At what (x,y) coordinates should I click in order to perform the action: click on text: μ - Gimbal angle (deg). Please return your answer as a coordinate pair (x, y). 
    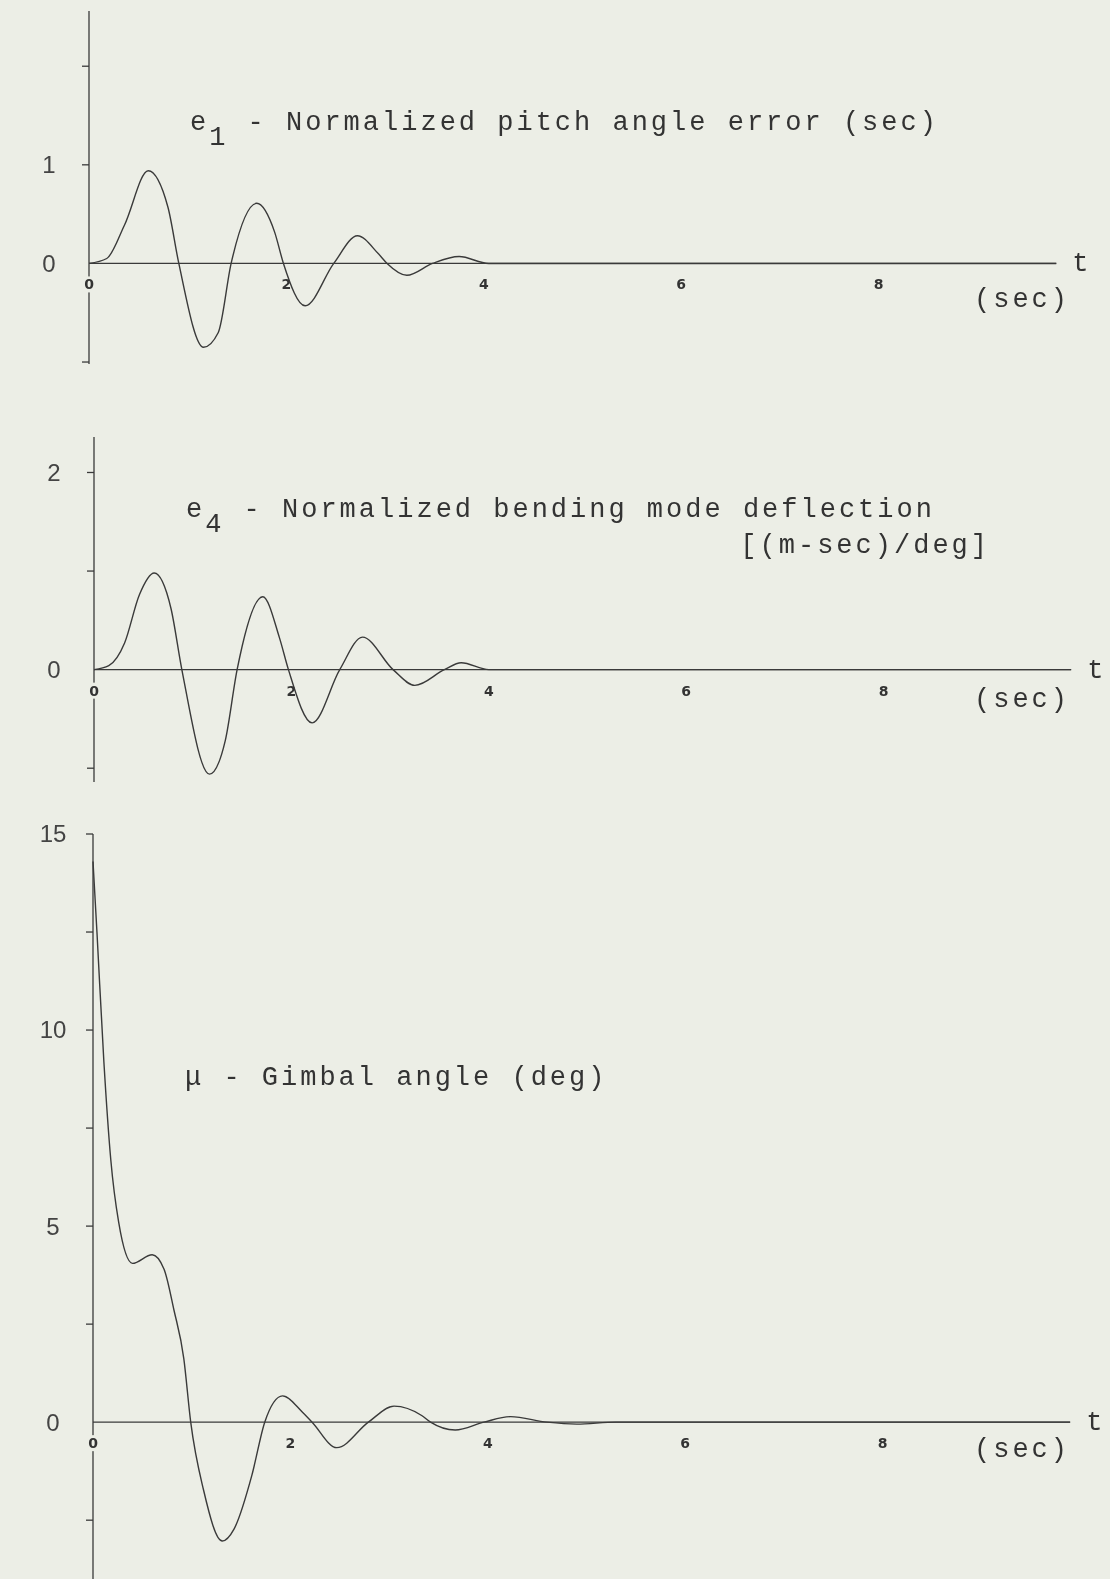
    Looking at the image, I should click on (396, 1078).